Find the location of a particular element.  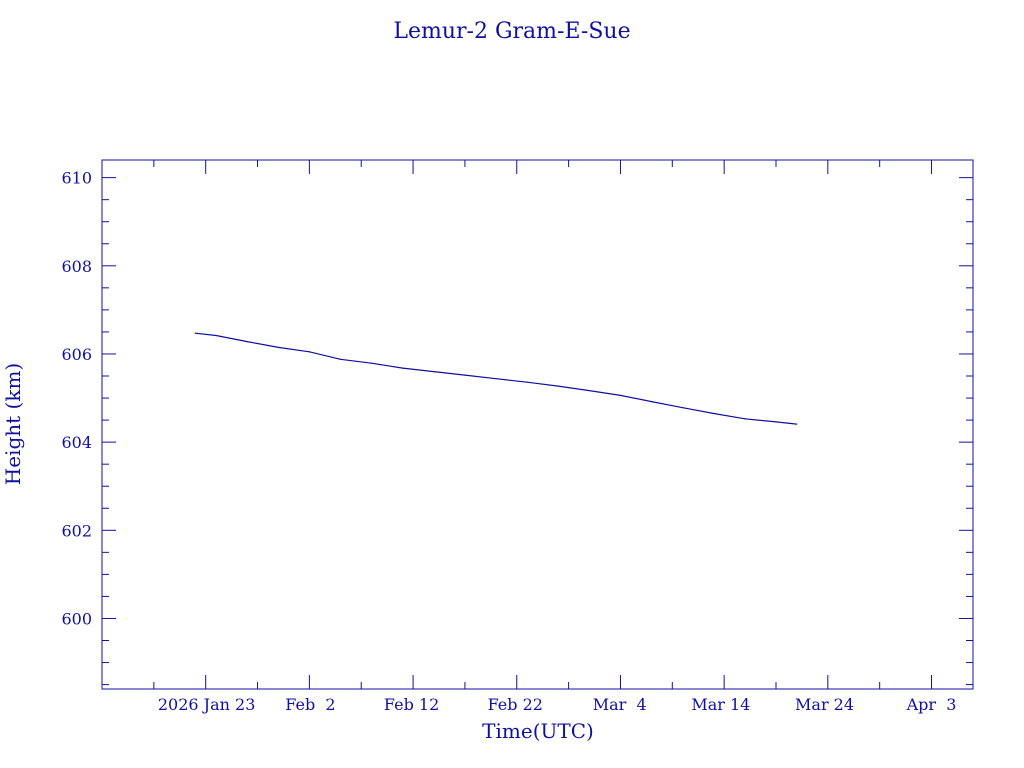

x-tick-label: Mar 4 is located at coordinates (620, 704).